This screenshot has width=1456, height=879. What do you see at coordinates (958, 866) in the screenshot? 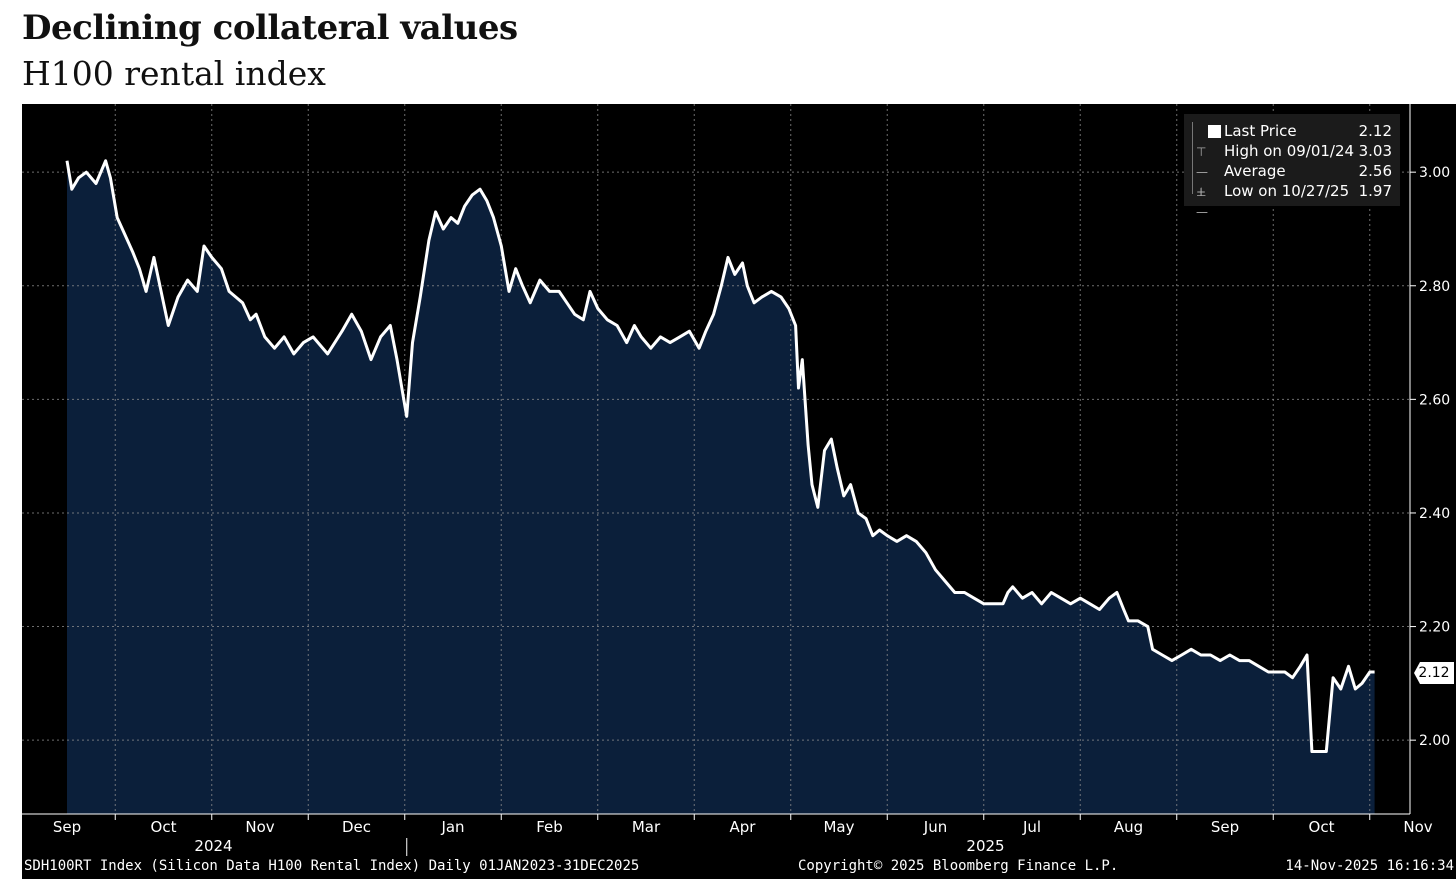
I see `footer-copyright: Copyright© 2025 Bloomberg Finance L.P.` at bounding box center [958, 866].